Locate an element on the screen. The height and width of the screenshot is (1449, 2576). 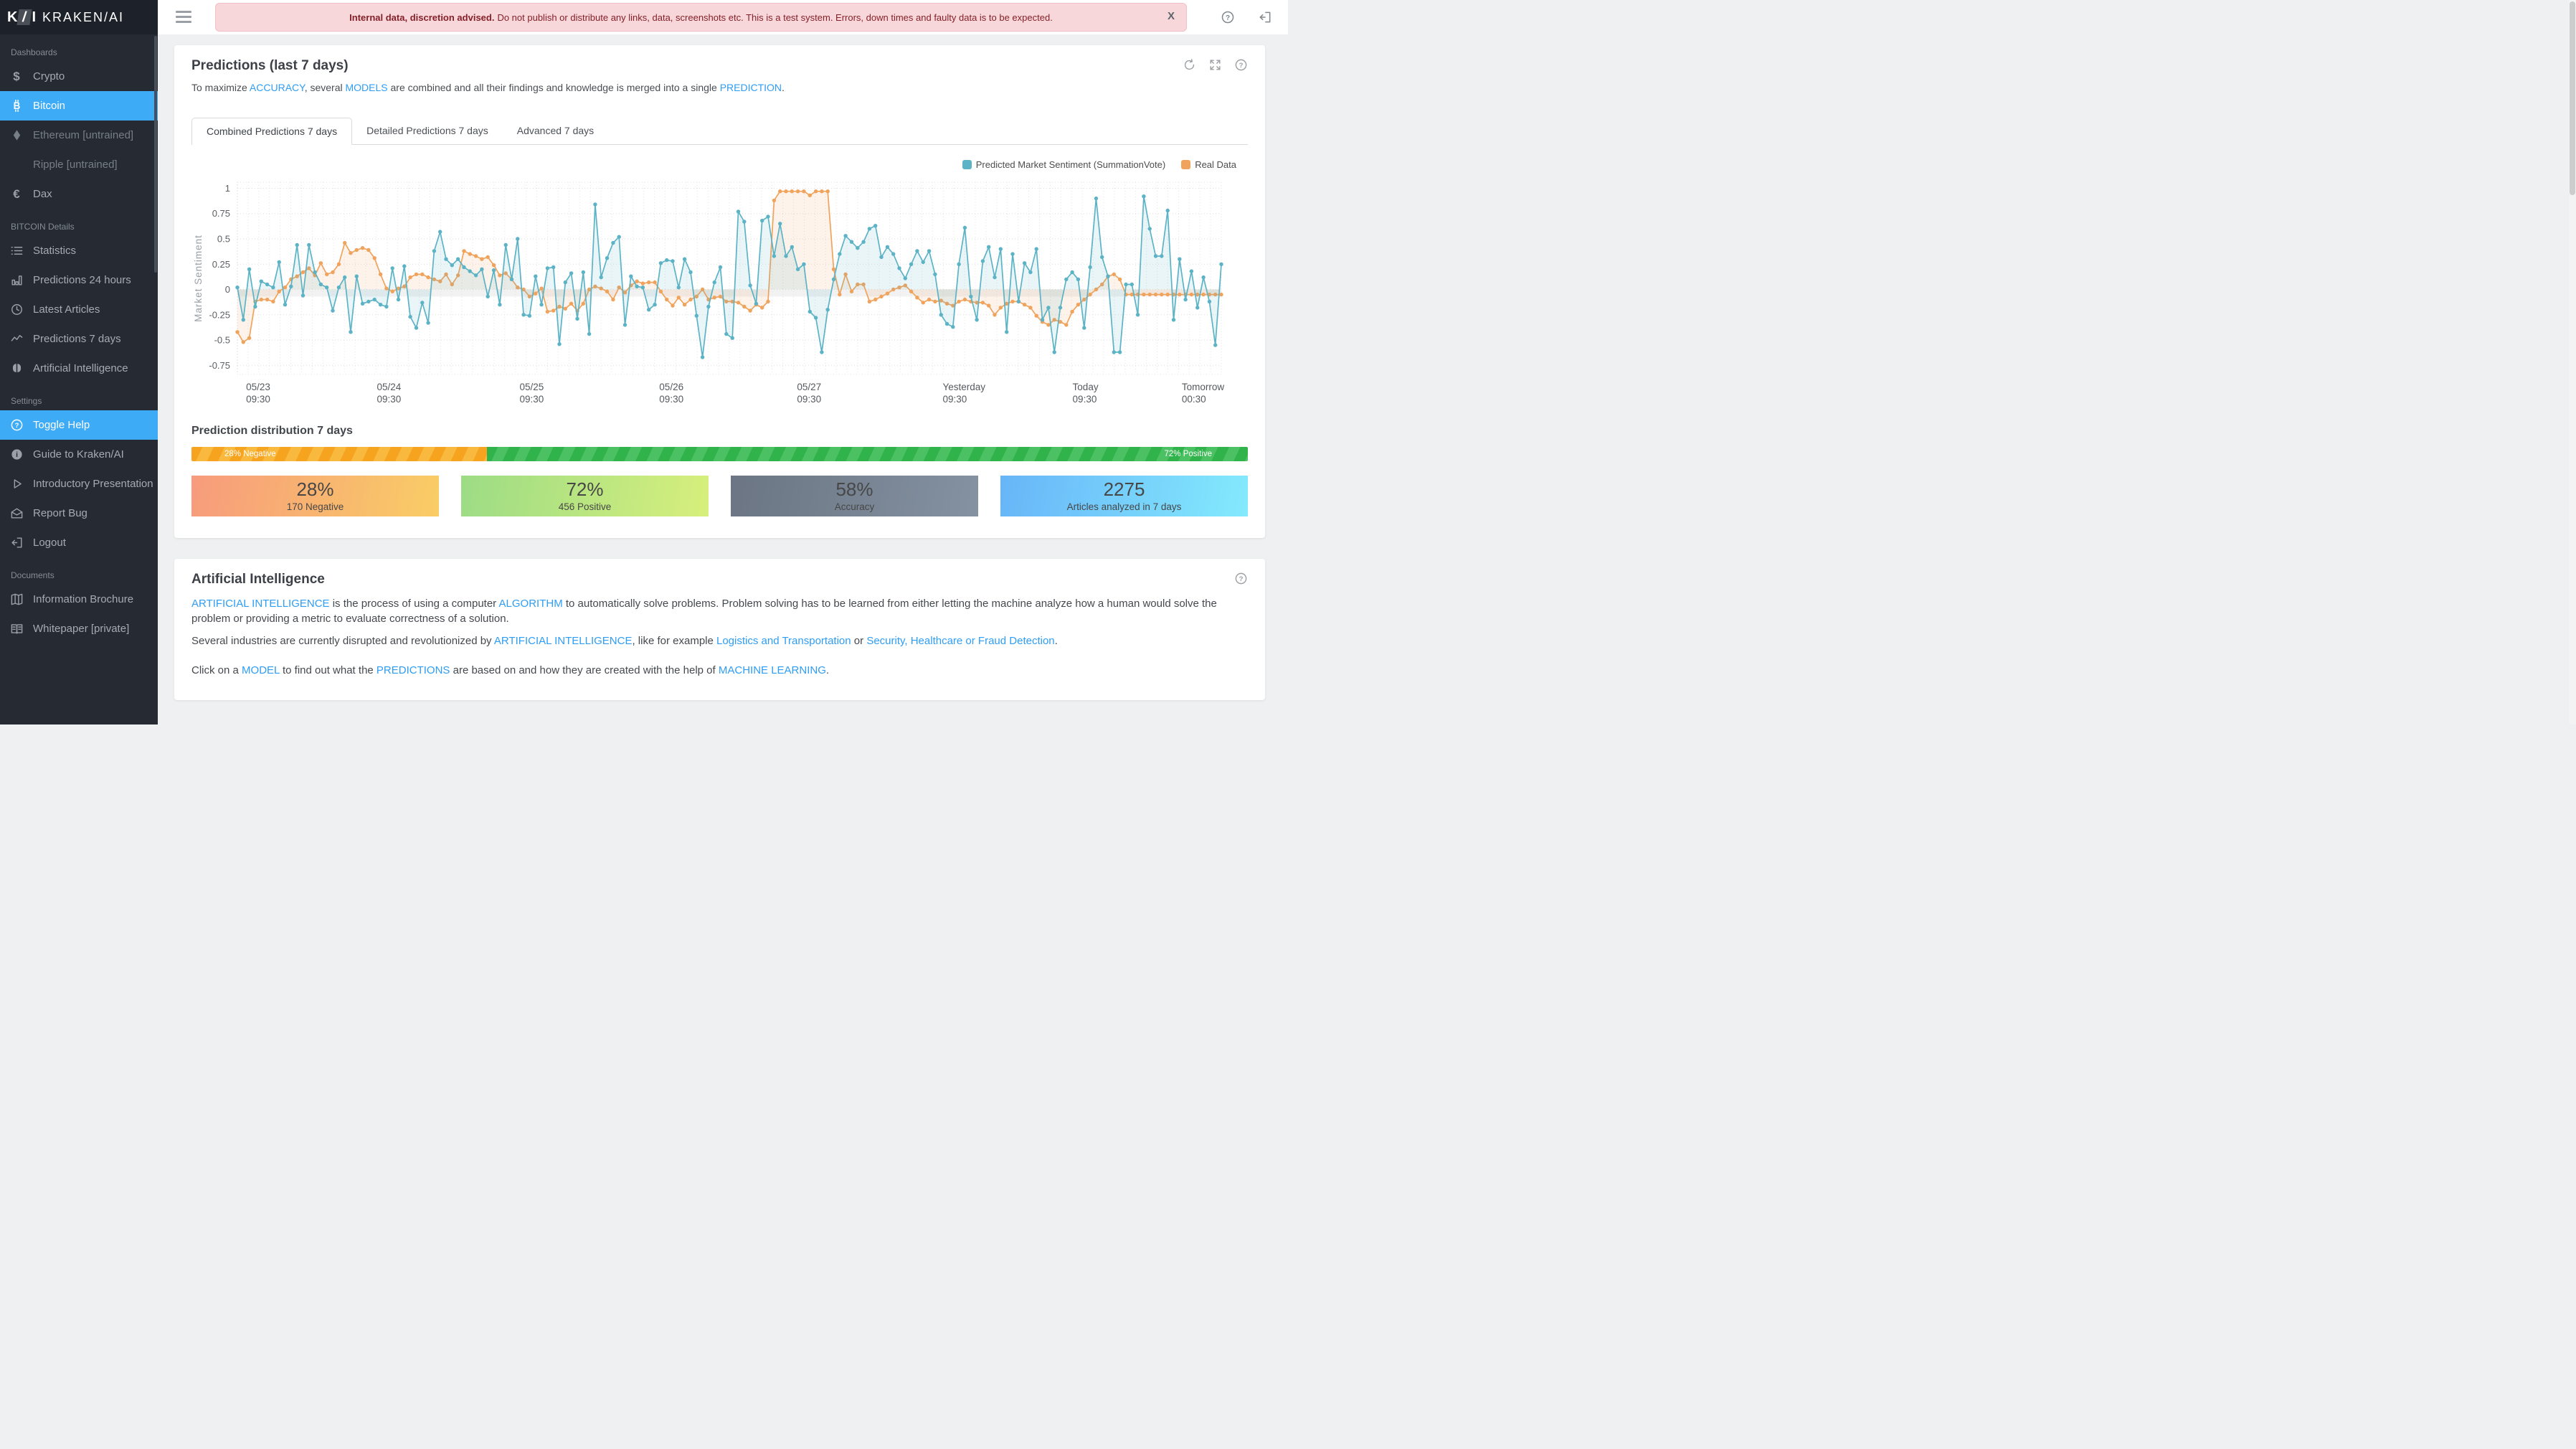
stat-label: Articles analyzed in 7 days is located at coordinates (1124, 507).